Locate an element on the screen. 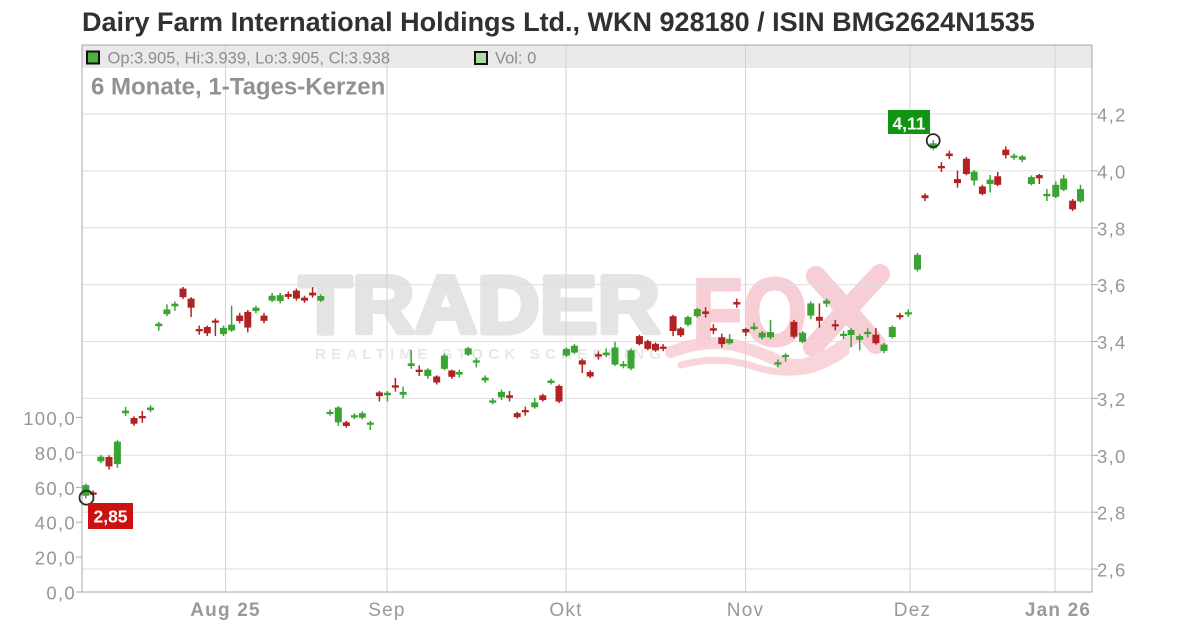  svg-text: Okt is located at coordinates (565, 610).